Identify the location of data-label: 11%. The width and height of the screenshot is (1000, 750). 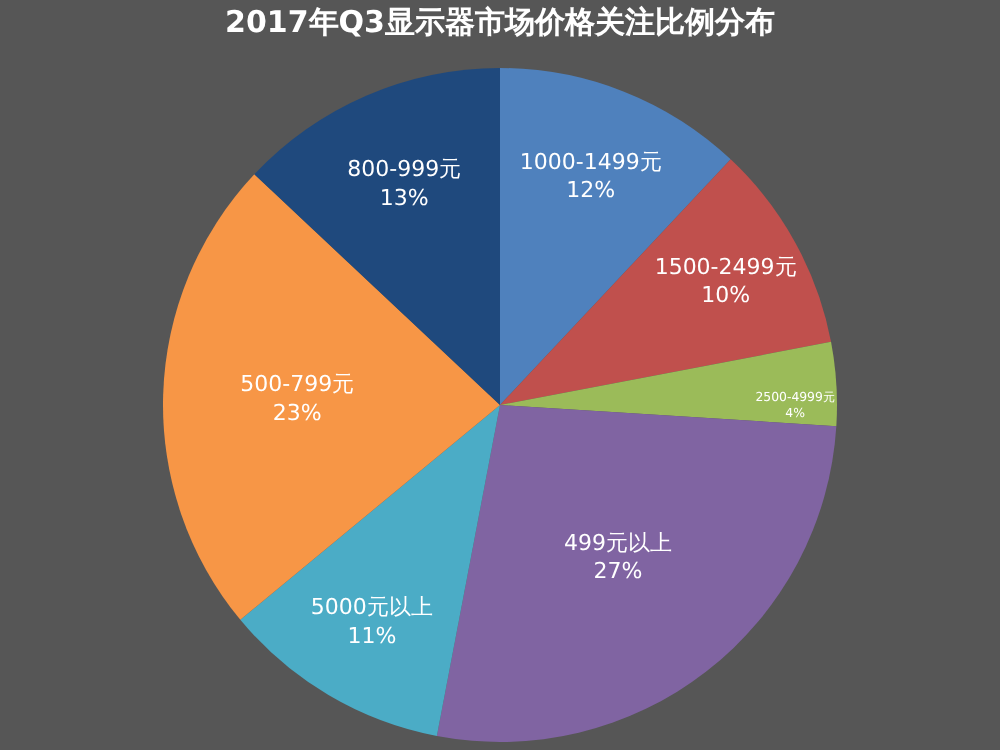
(372, 635).